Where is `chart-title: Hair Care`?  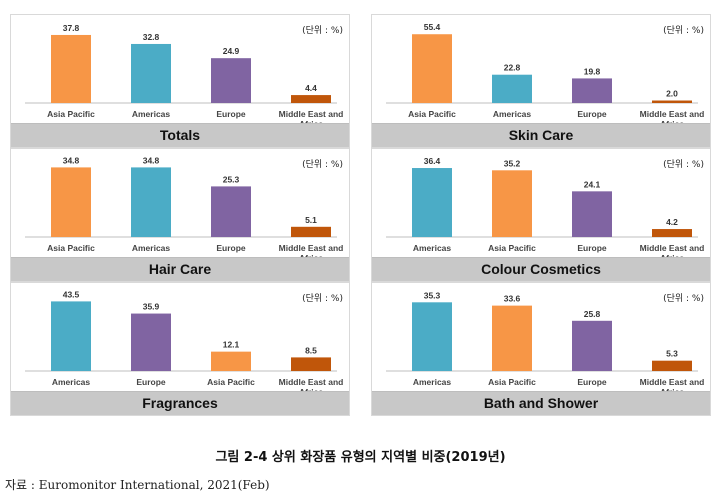 chart-title: Hair Care is located at coordinates (180, 269).